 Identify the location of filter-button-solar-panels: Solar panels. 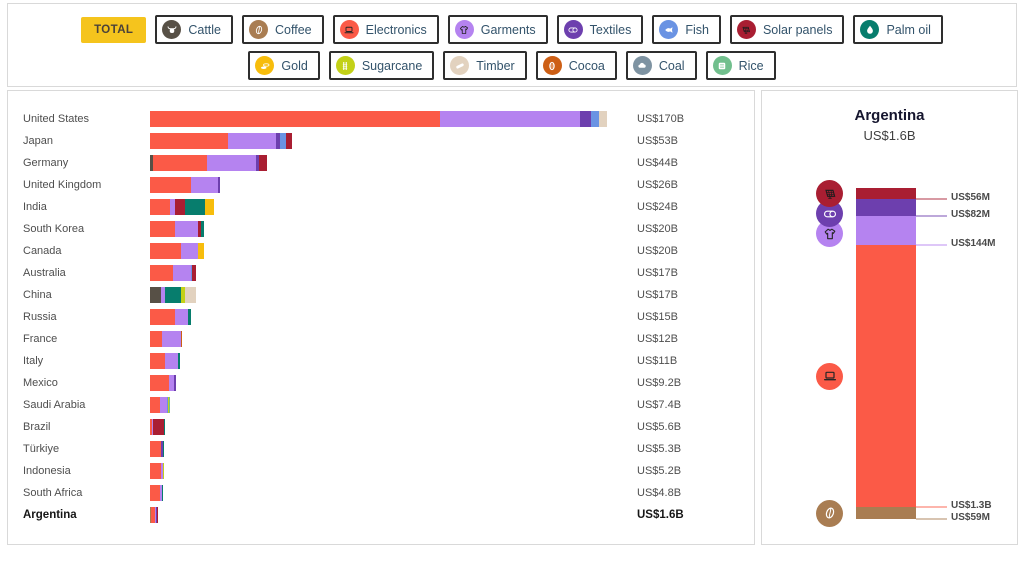
(787, 29).